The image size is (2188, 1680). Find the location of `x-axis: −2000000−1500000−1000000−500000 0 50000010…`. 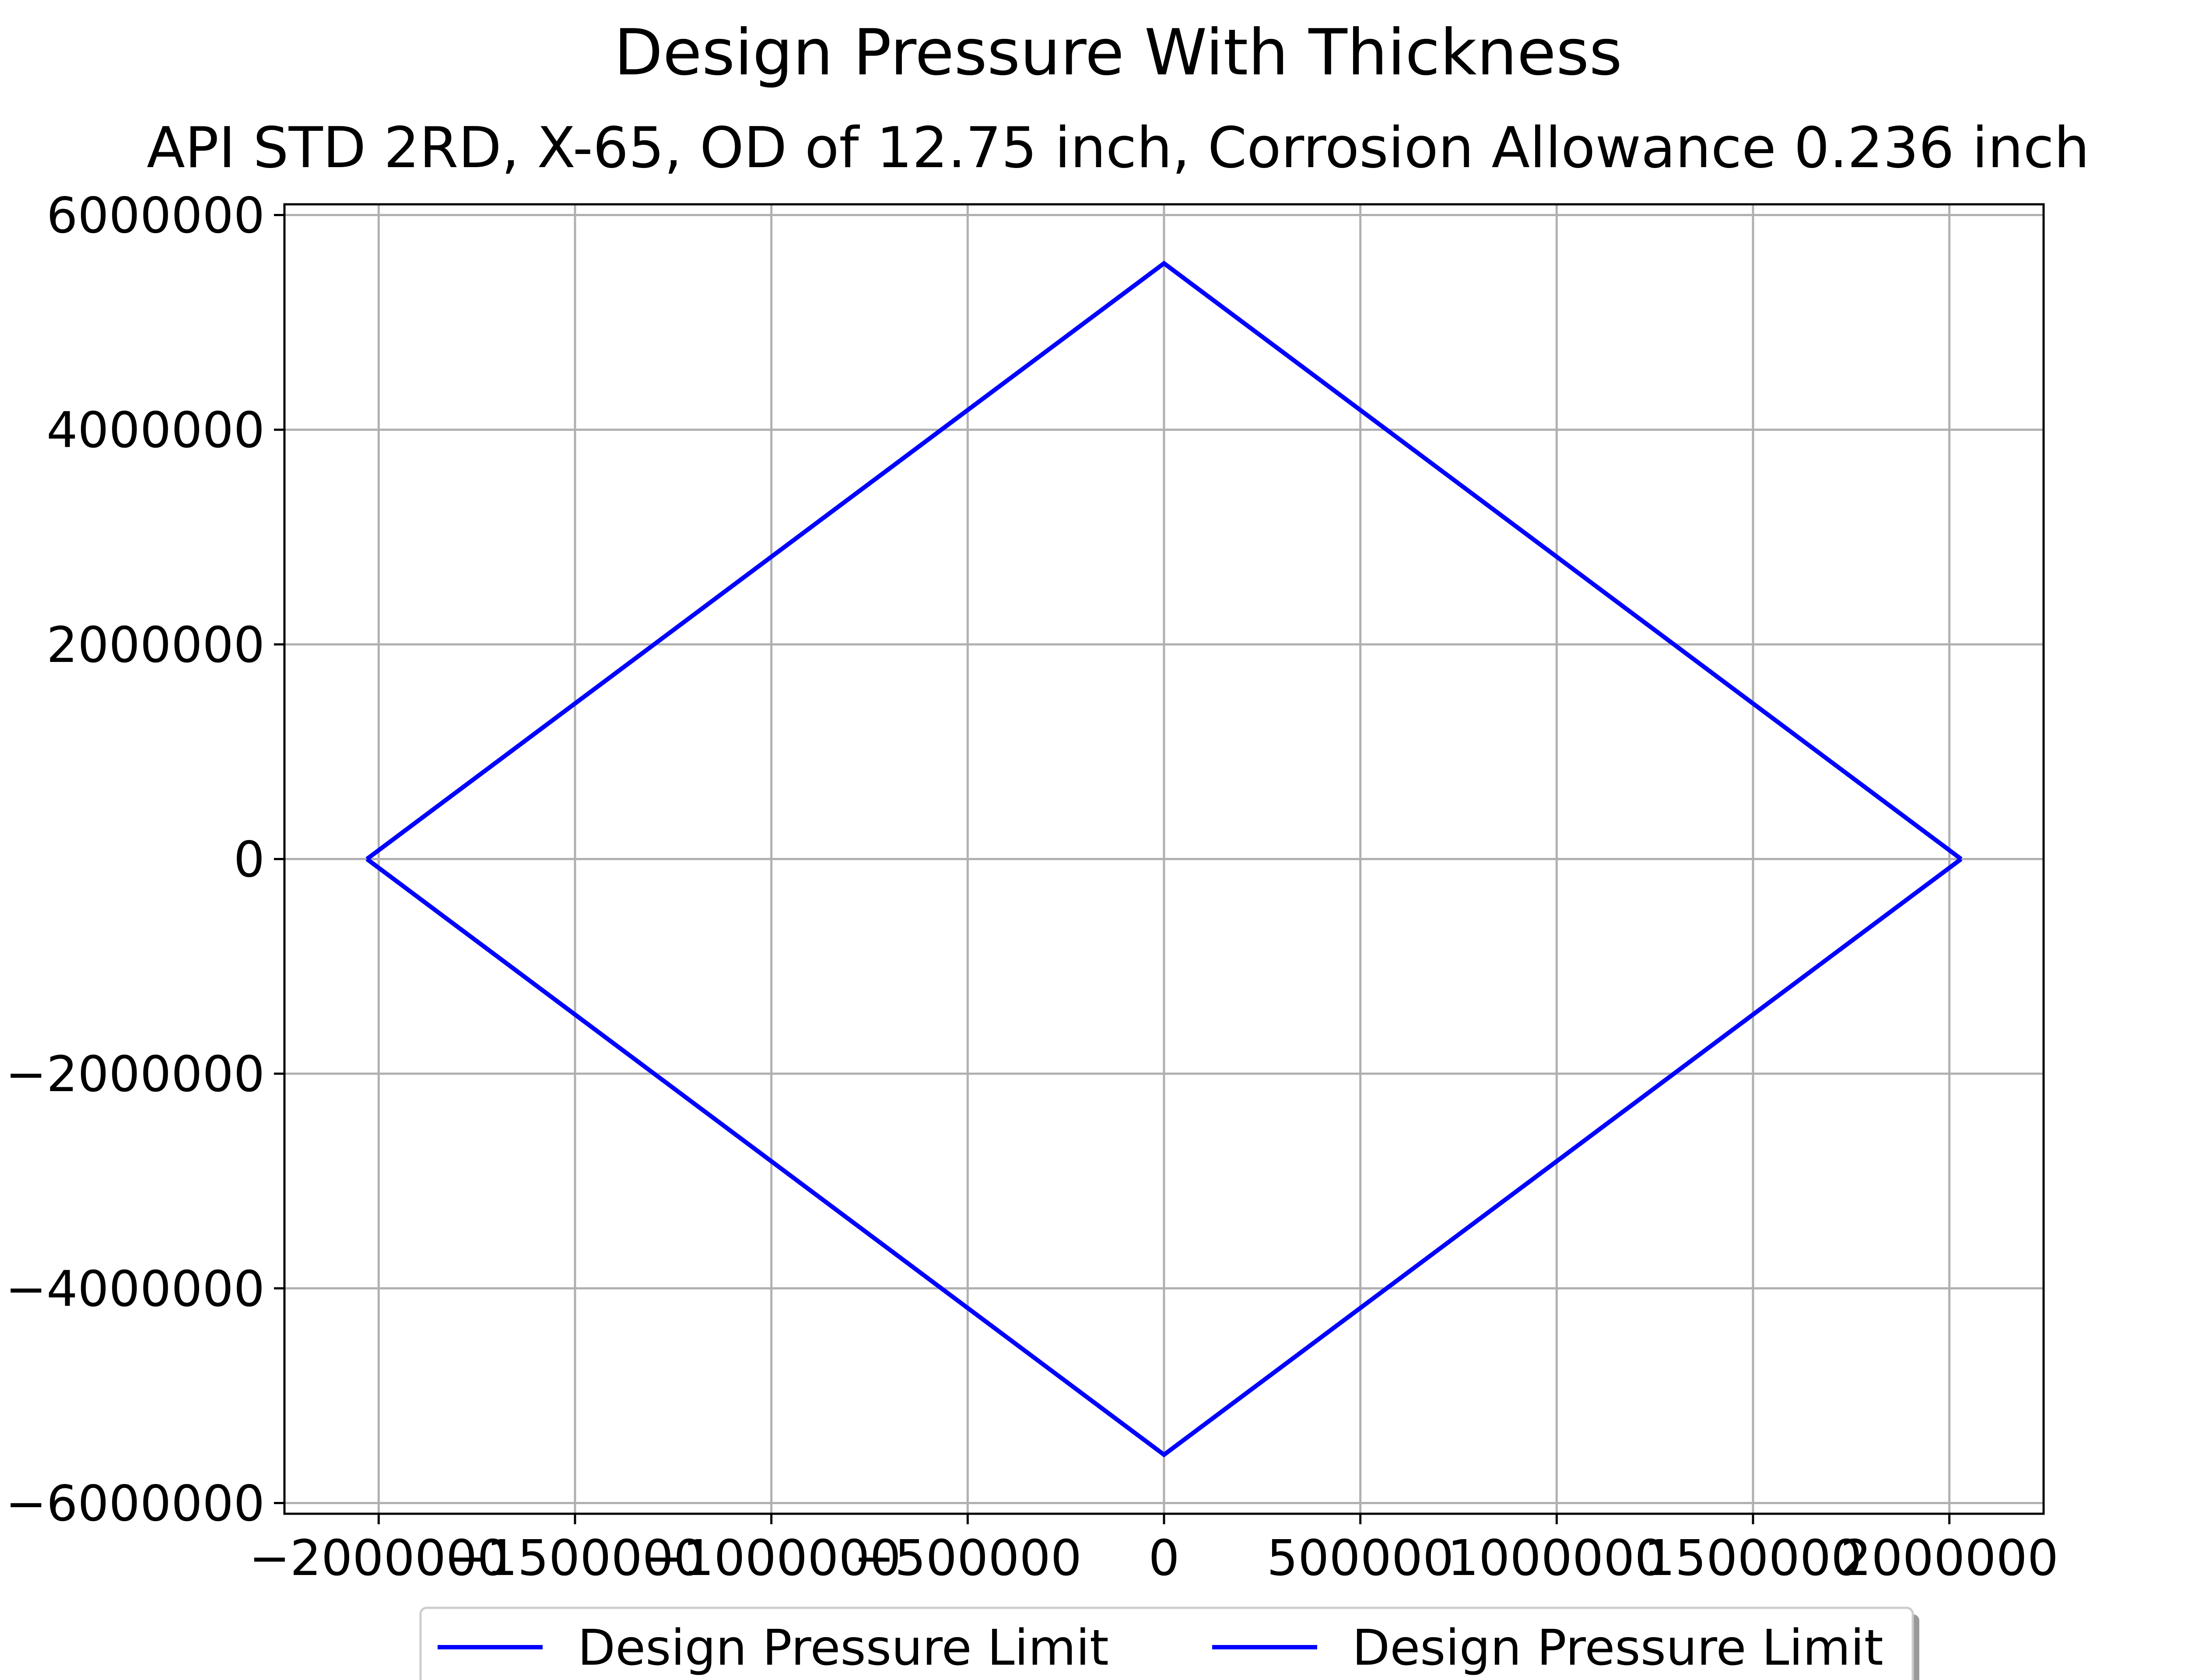

x-axis: −2000000−1500000−1000000−500000 0 50000010… is located at coordinates (1153, 1550).